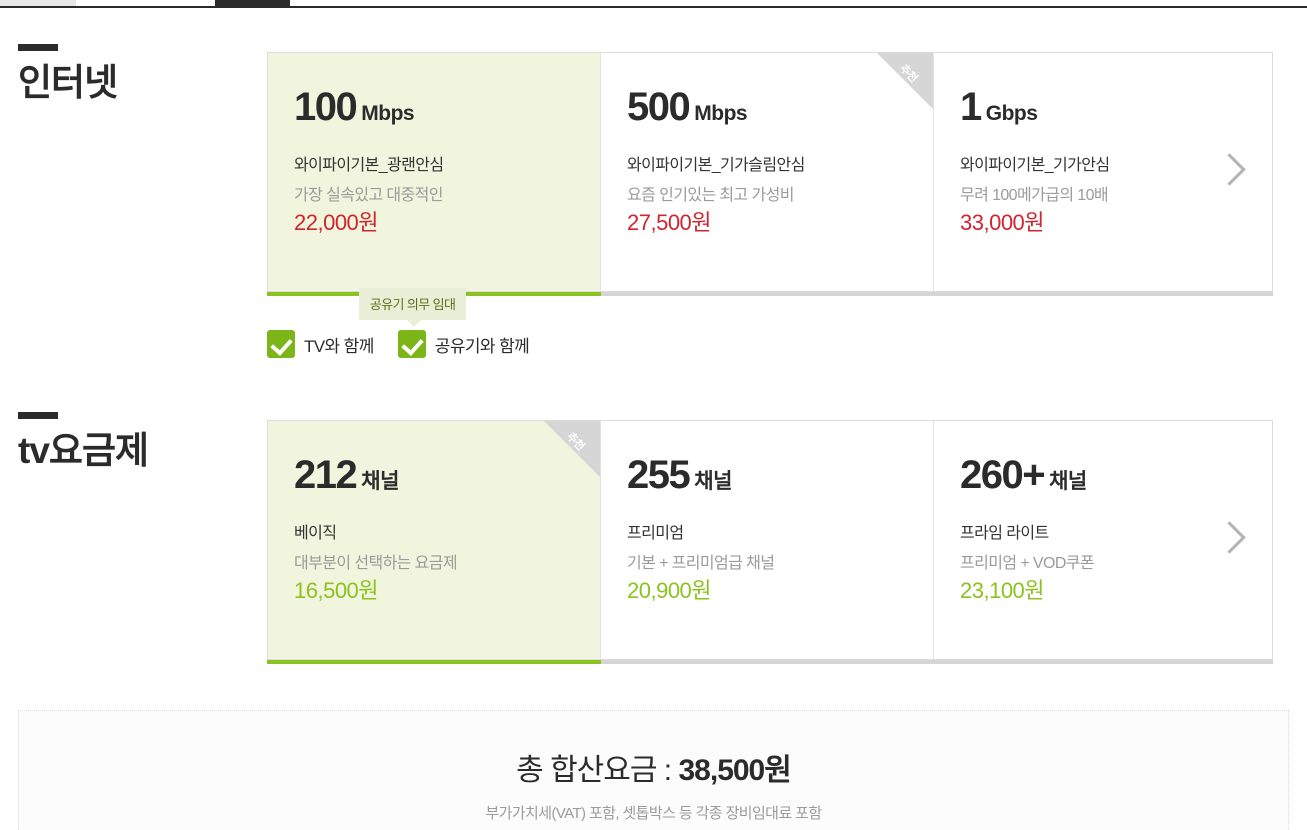 The image size is (1307, 830). I want to click on section-tv-title: tv요금제, so click(83, 450).